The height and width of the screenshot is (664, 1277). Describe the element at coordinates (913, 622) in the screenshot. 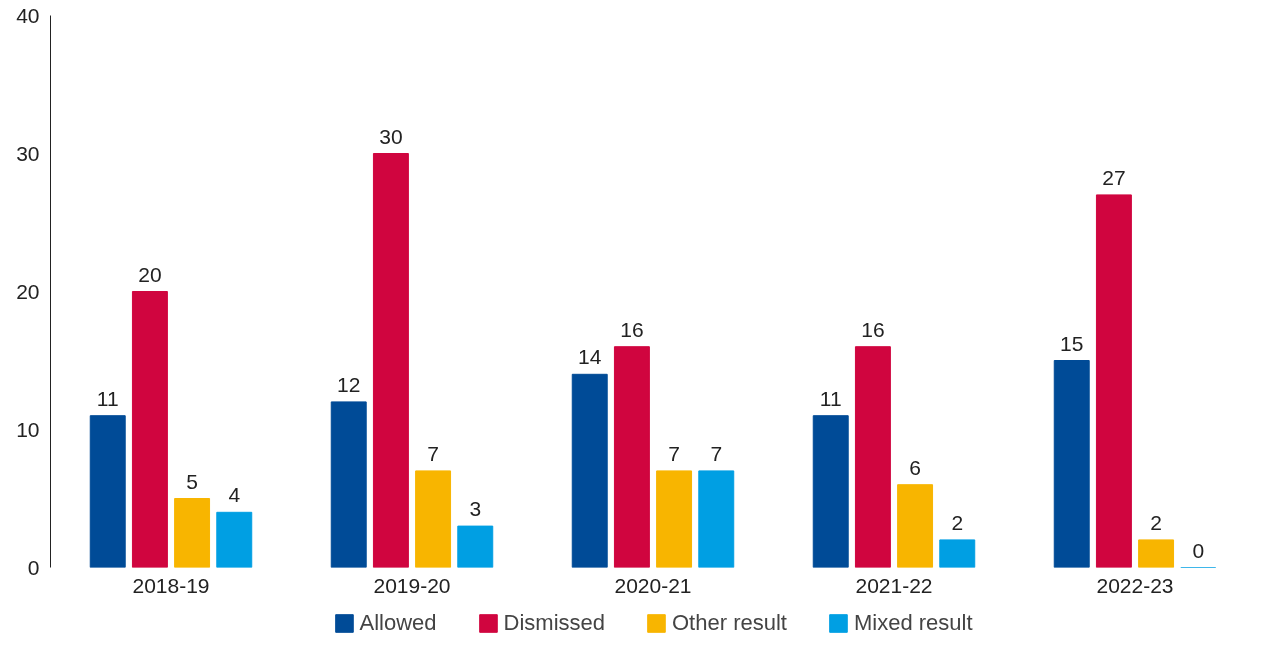

I see `legend-label: Mixed result` at that location.